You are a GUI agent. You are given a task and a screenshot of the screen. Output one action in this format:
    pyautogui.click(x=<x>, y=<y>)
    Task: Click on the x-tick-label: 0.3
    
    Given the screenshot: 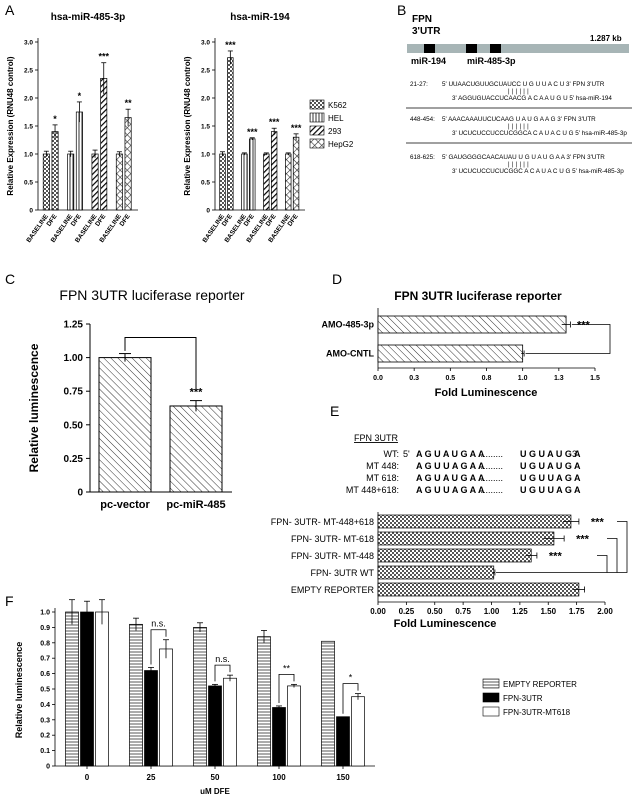 What is the action you would take?
    pyautogui.click(x=414, y=378)
    